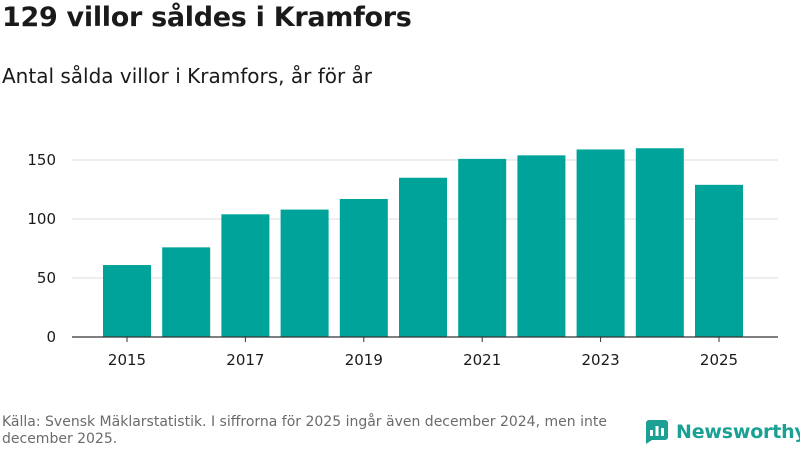 This screenshot has width=800, height=450. I want to click on bar-2024, so click(659, 242).